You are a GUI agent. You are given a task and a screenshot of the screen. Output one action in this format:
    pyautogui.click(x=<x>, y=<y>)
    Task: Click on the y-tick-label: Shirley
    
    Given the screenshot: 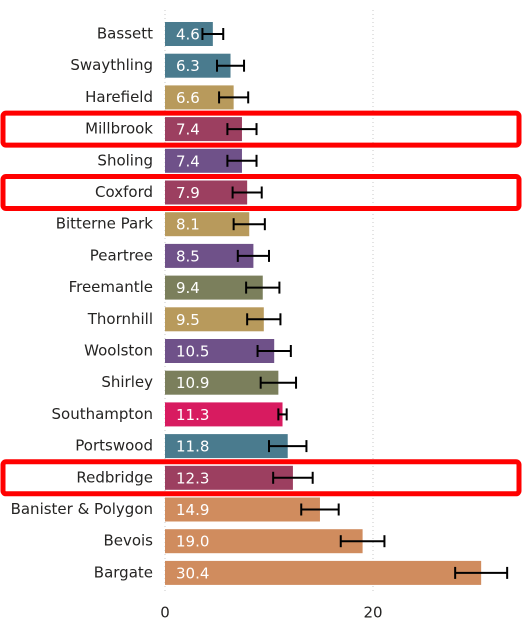 What is the action you would take?
    pyautogui.click(x=127, y=382)
    